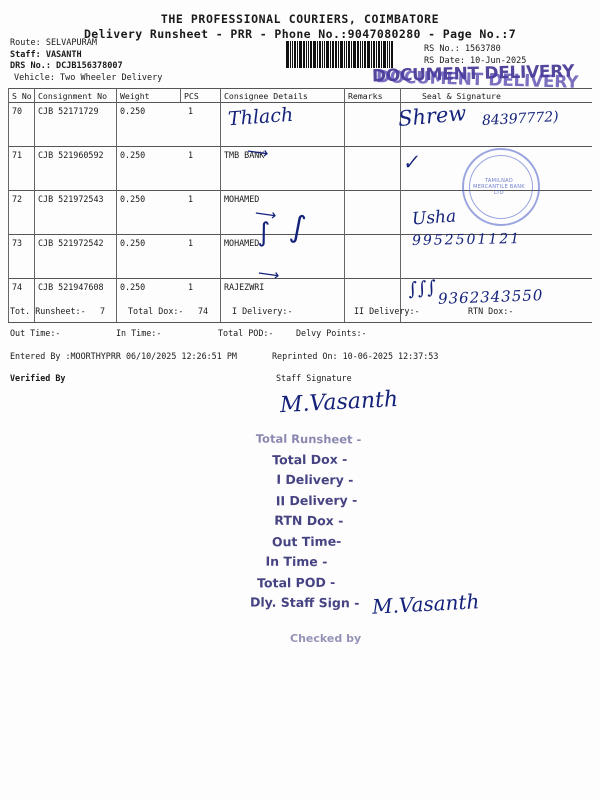  I want to click on row-70-s-no: 70, so click(17, 111).